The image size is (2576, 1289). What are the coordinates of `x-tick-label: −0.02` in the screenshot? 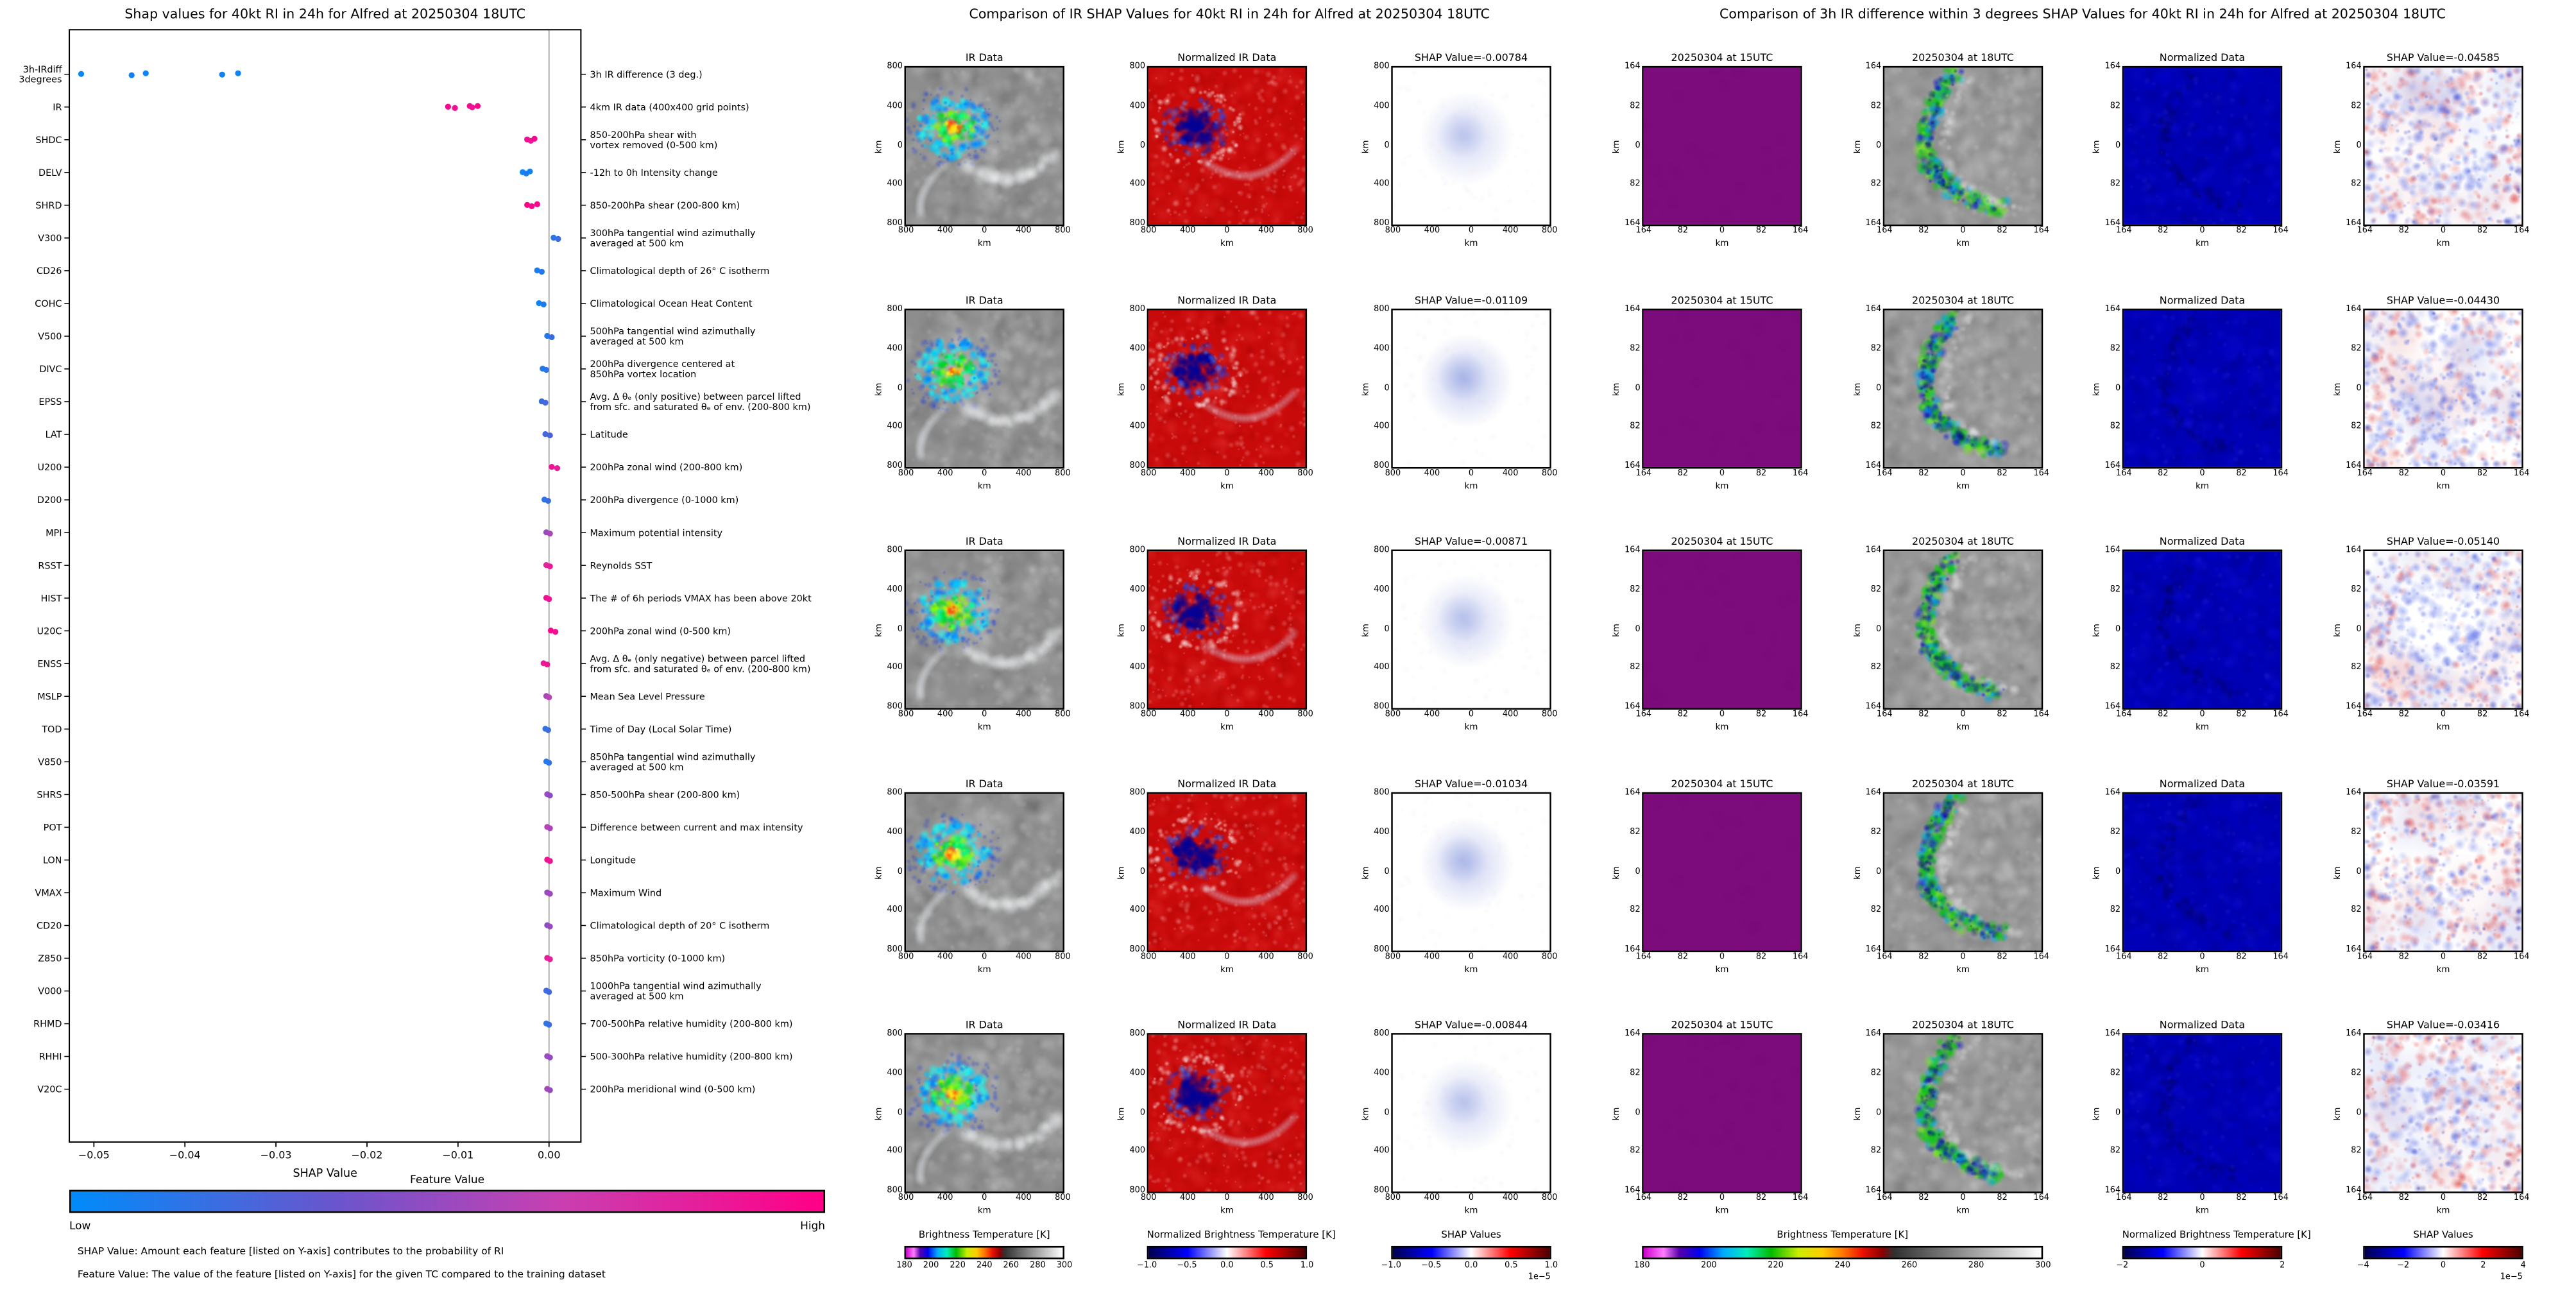 It's located at (367, 1155).